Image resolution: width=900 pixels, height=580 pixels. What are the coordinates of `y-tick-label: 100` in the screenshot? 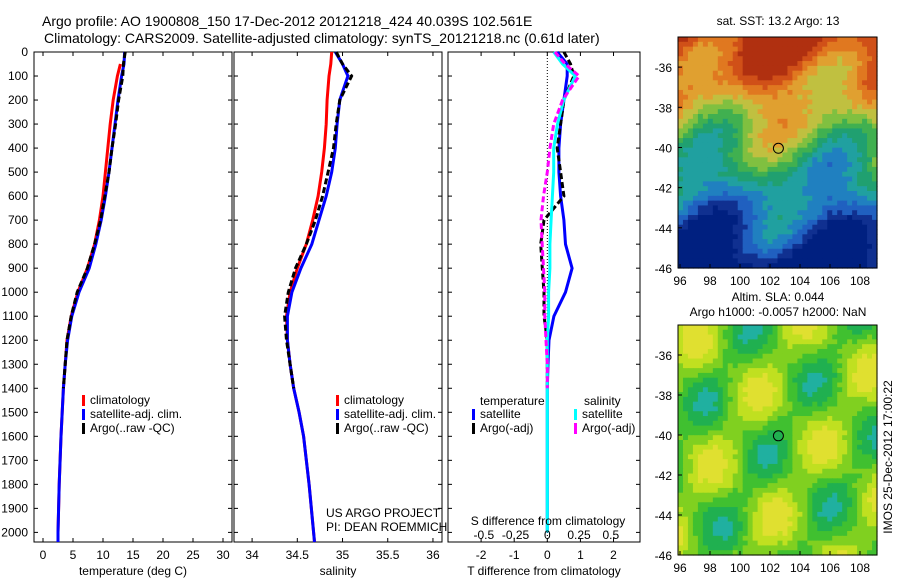 It's located at (18, 76).